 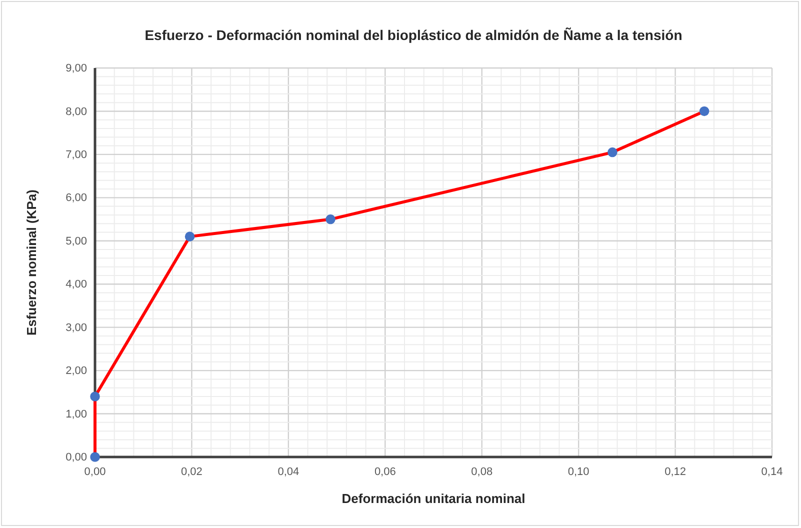 What do you see at coordinates (191, 472) in the screenshot?
I see `x-tick-label: 0,02` at bounding box center [191, 472].